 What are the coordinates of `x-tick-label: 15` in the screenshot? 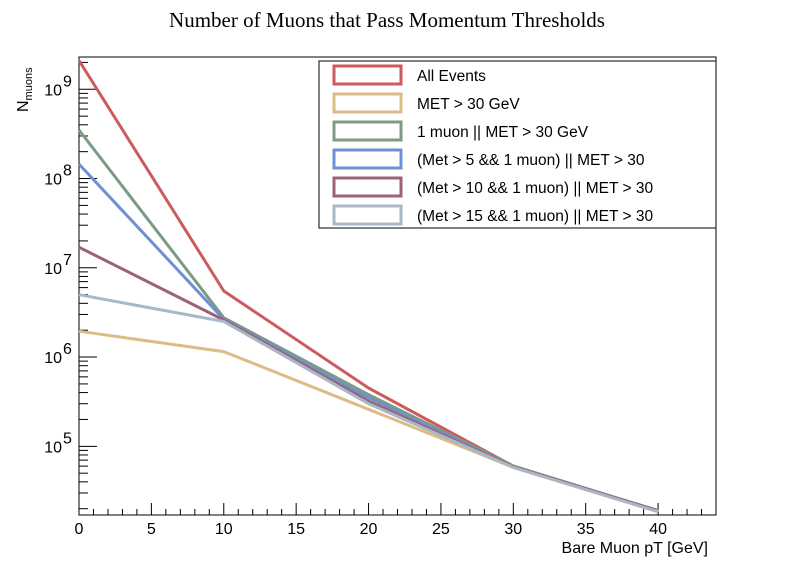 It's located at (296, 529).